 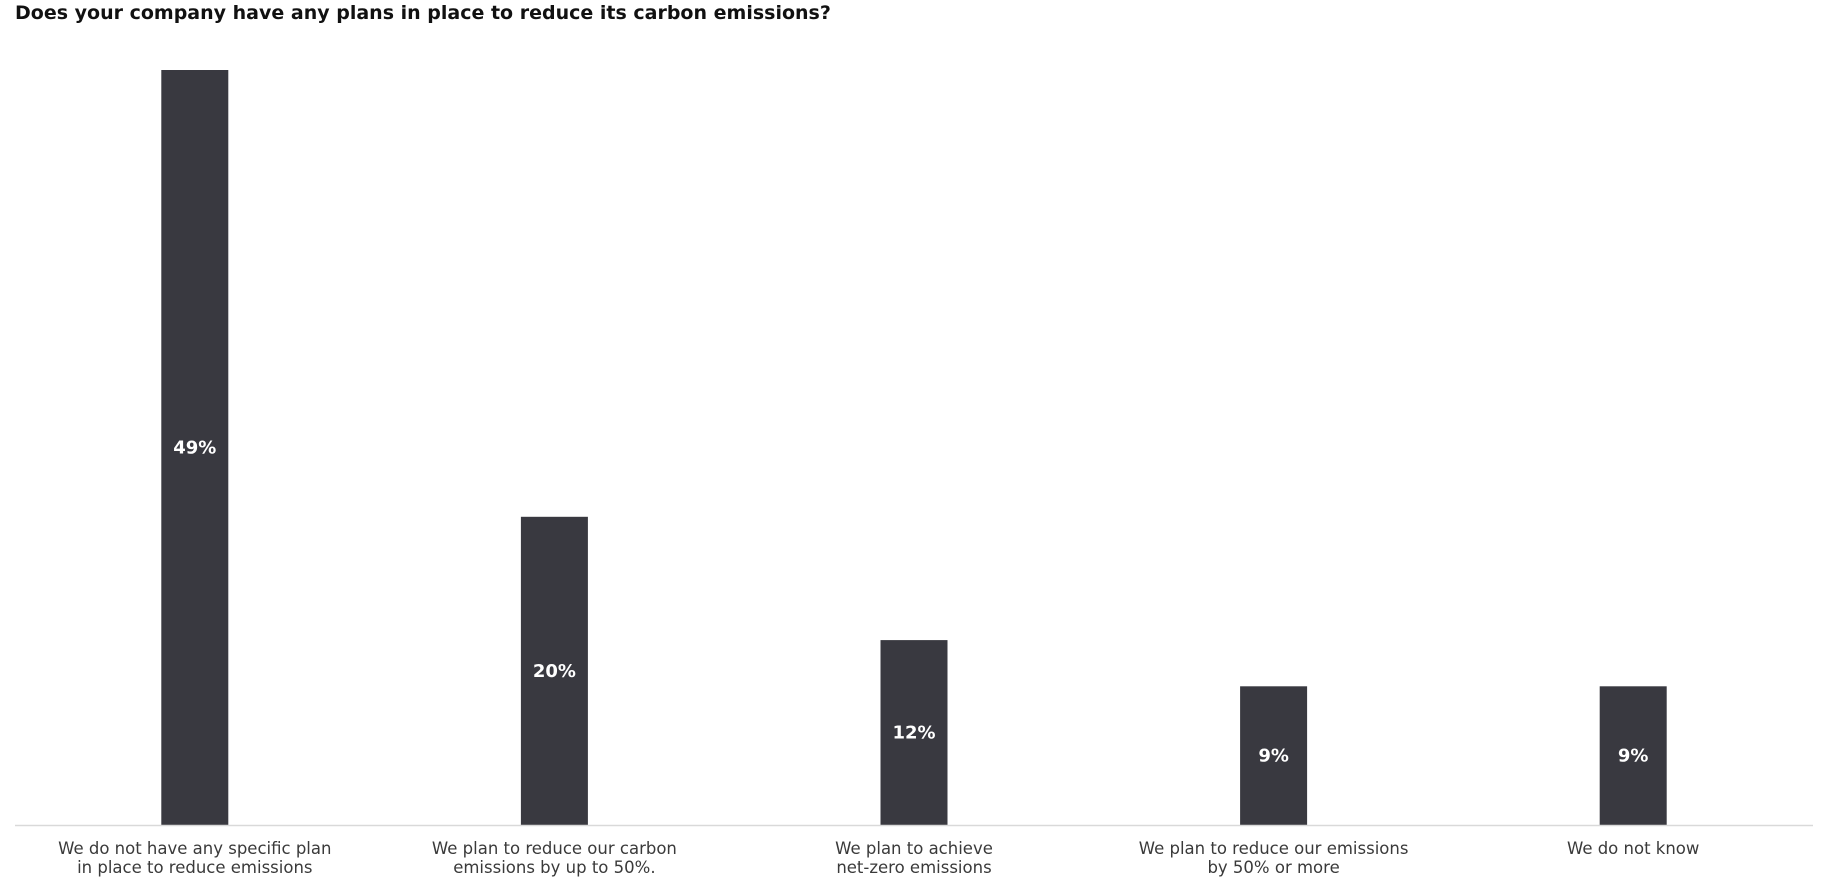 What do you see at coordinates (554, 867) in the screenshot?
I see `category-label-line: emissions by up to 50%.` at bounding box center [554, 867].